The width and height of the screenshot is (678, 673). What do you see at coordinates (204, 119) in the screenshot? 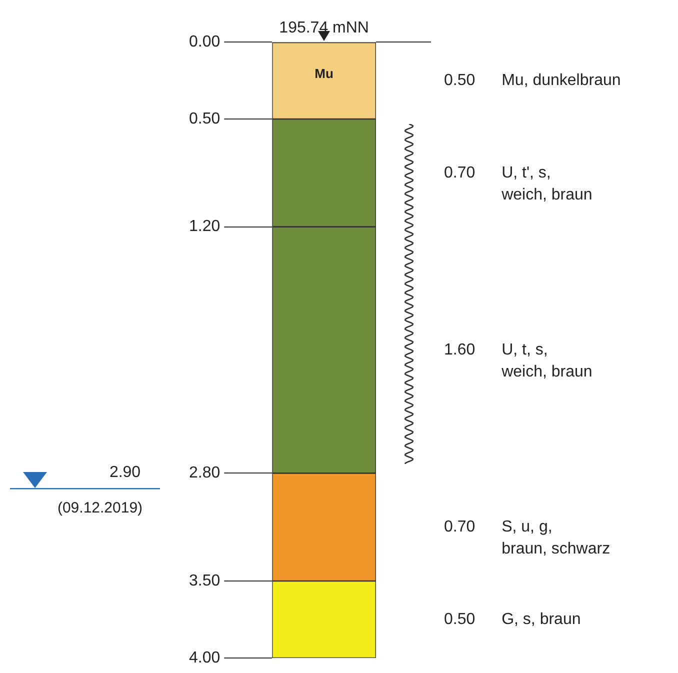
I see `y-tick-label: 0.50` at bounding box center [204, 119].